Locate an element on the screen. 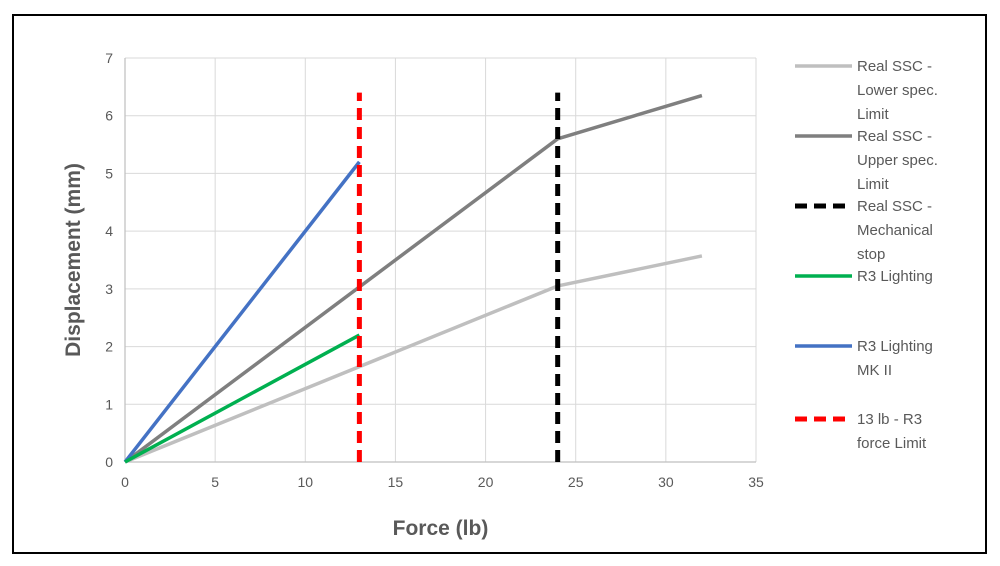 This screenshot has height=566, width=1000. y-tick-labels: 0 1 2 3 4 5 6 7 is located at coordinates (109, 260).